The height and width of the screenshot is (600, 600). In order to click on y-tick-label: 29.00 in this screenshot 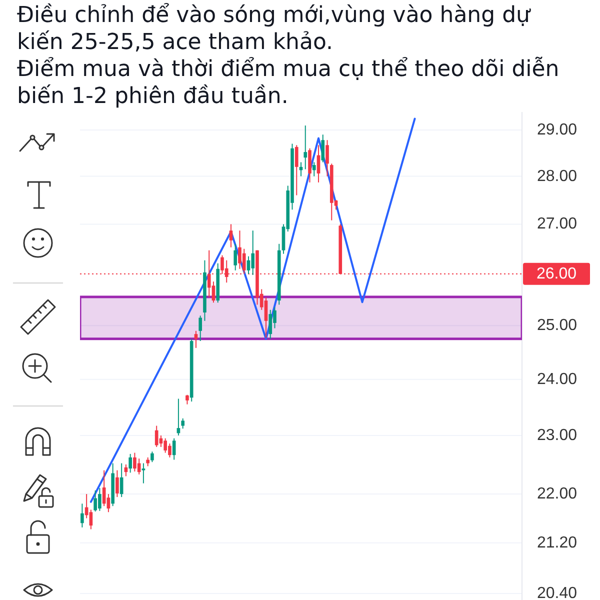, I will do `click(557, 130)`.